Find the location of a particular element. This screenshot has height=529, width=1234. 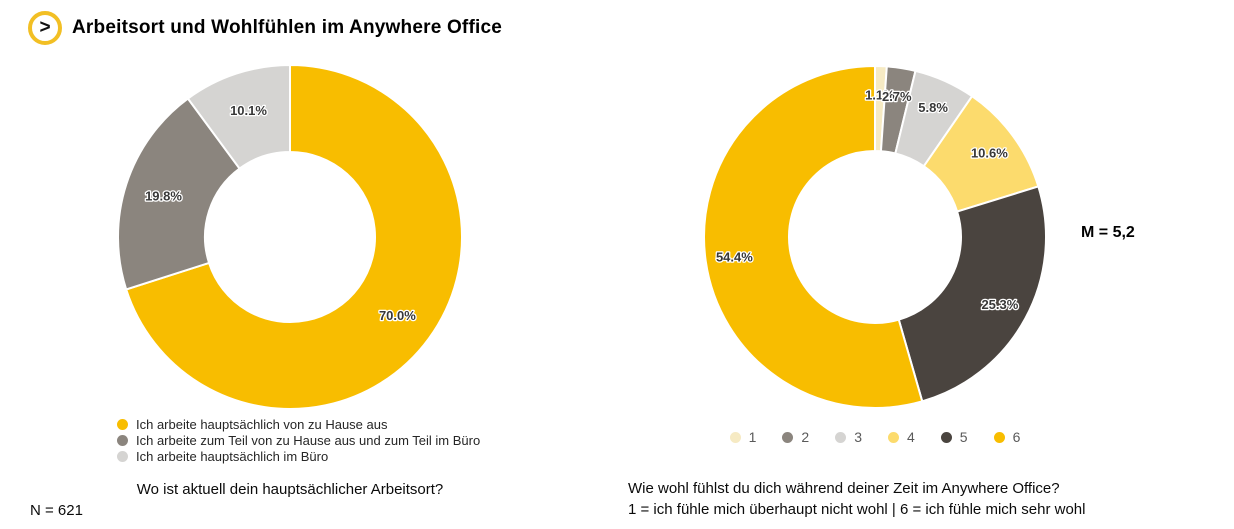

chevron-logo-icon: > is located at coordinates (45, 28).